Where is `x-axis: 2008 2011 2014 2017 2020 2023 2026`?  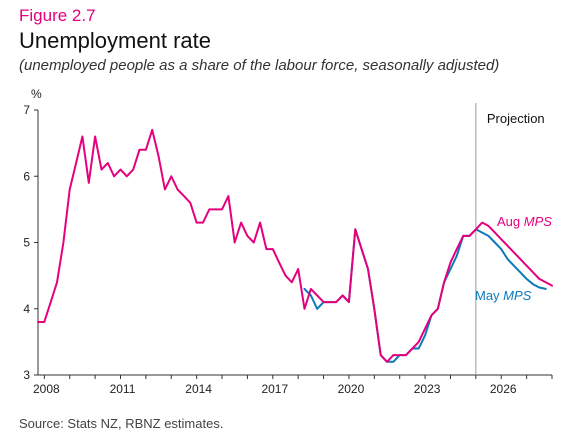
x-axis: 2008 2011 2014 2017 2020 2023 2026 is located at coordinates (293, 385).